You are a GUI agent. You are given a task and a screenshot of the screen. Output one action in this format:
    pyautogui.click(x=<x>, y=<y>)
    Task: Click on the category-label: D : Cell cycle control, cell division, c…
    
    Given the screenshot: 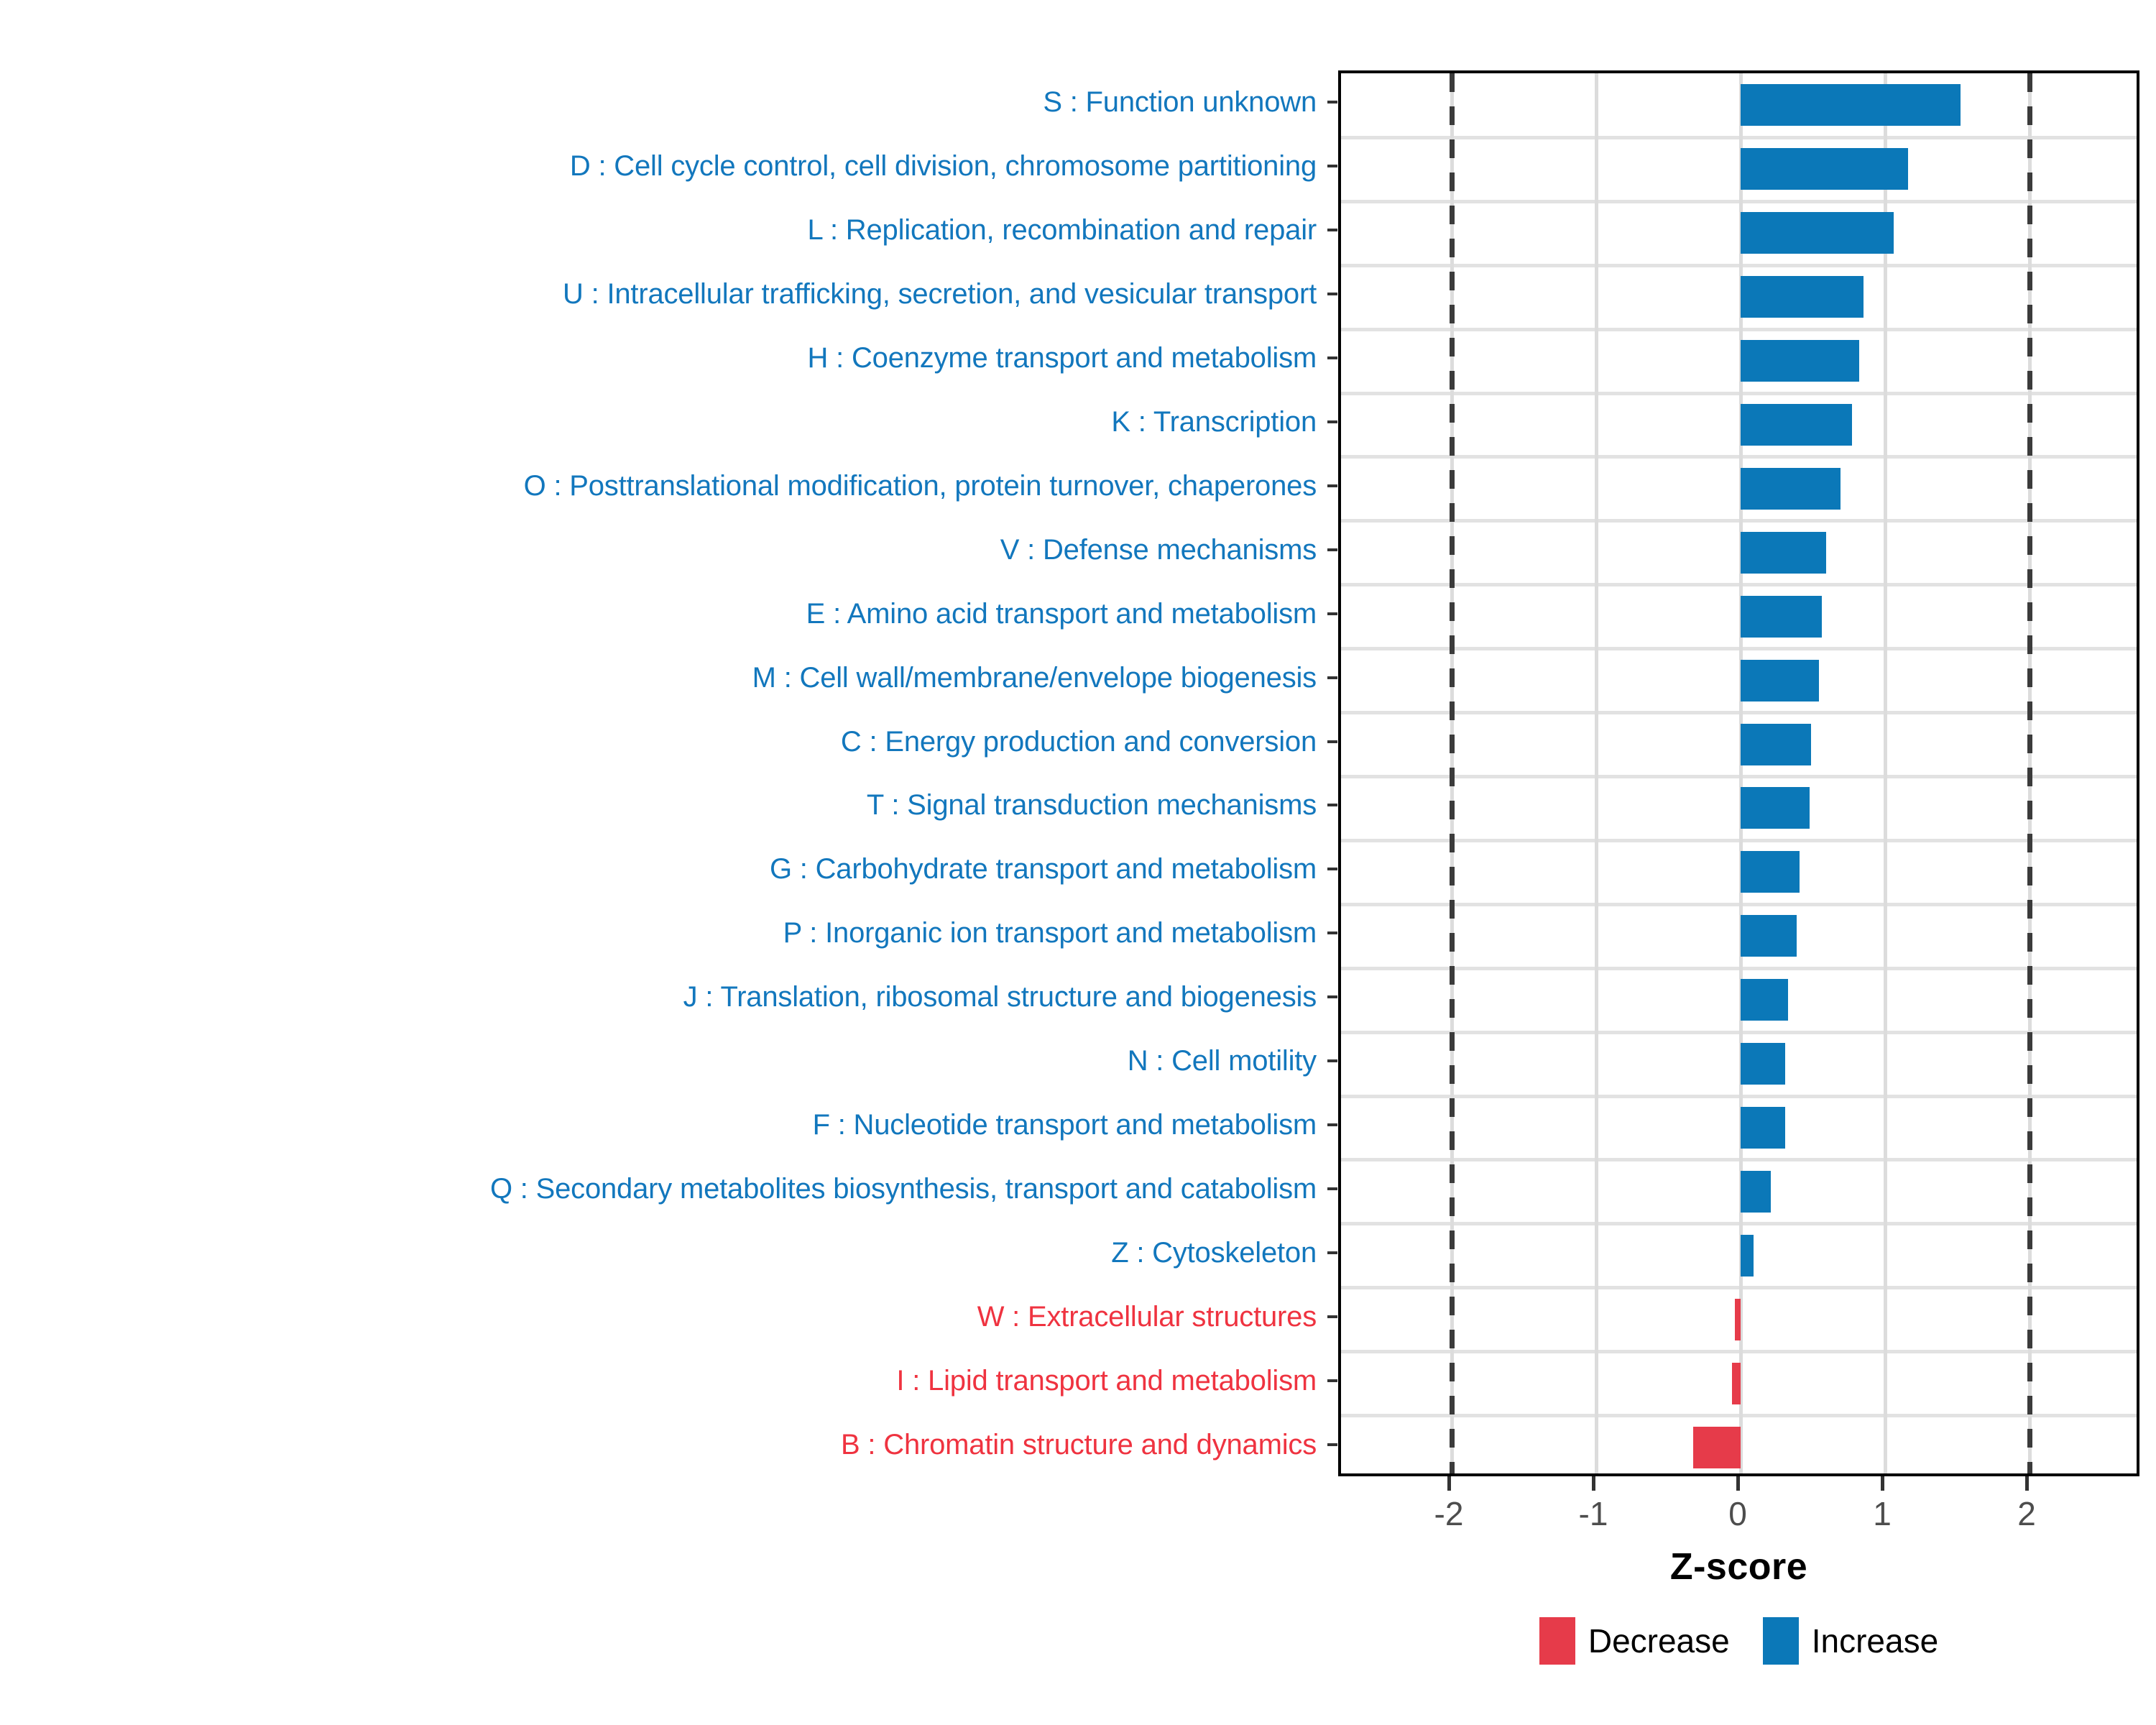 What is the action you would take?
    pyautogui.click(x=943, y=166)
    